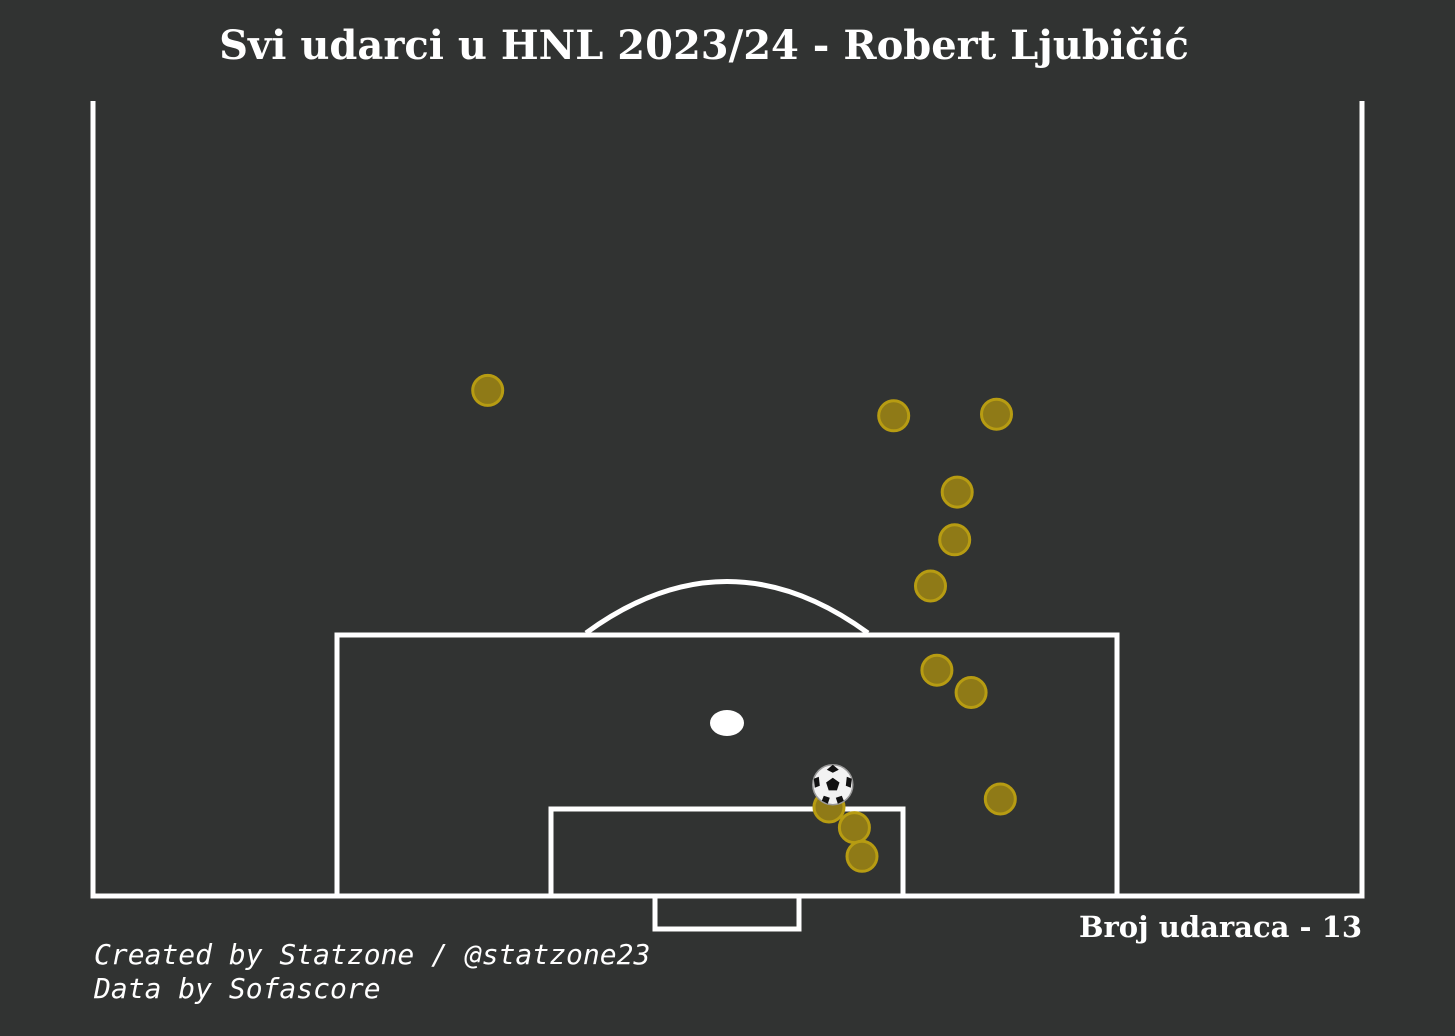 This screenshot has width=1455, height=1036. I want to click on penalty-arc, so click(727, 607).